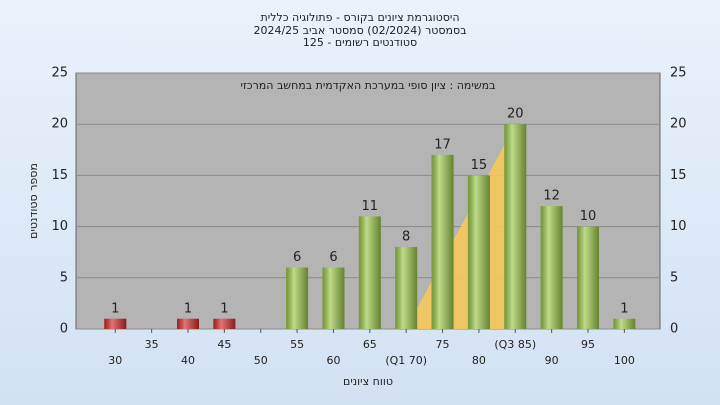 This screenshot has width=720, height=405. What do you see at coordinates (588, 216) in the screenshot?
I see `data-label: 10` at bounding box center [588, 216].